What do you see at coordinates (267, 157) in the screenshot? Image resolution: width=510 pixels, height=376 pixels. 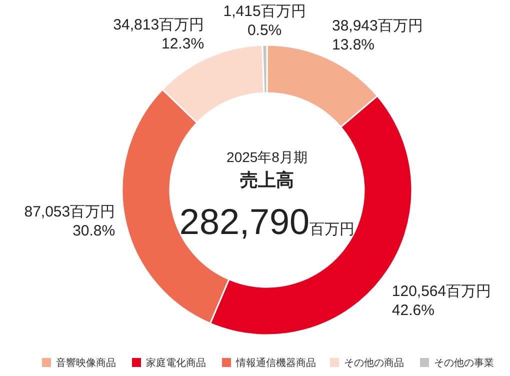 I see `text: 2025年8月期` at bounding box center [267, 157].